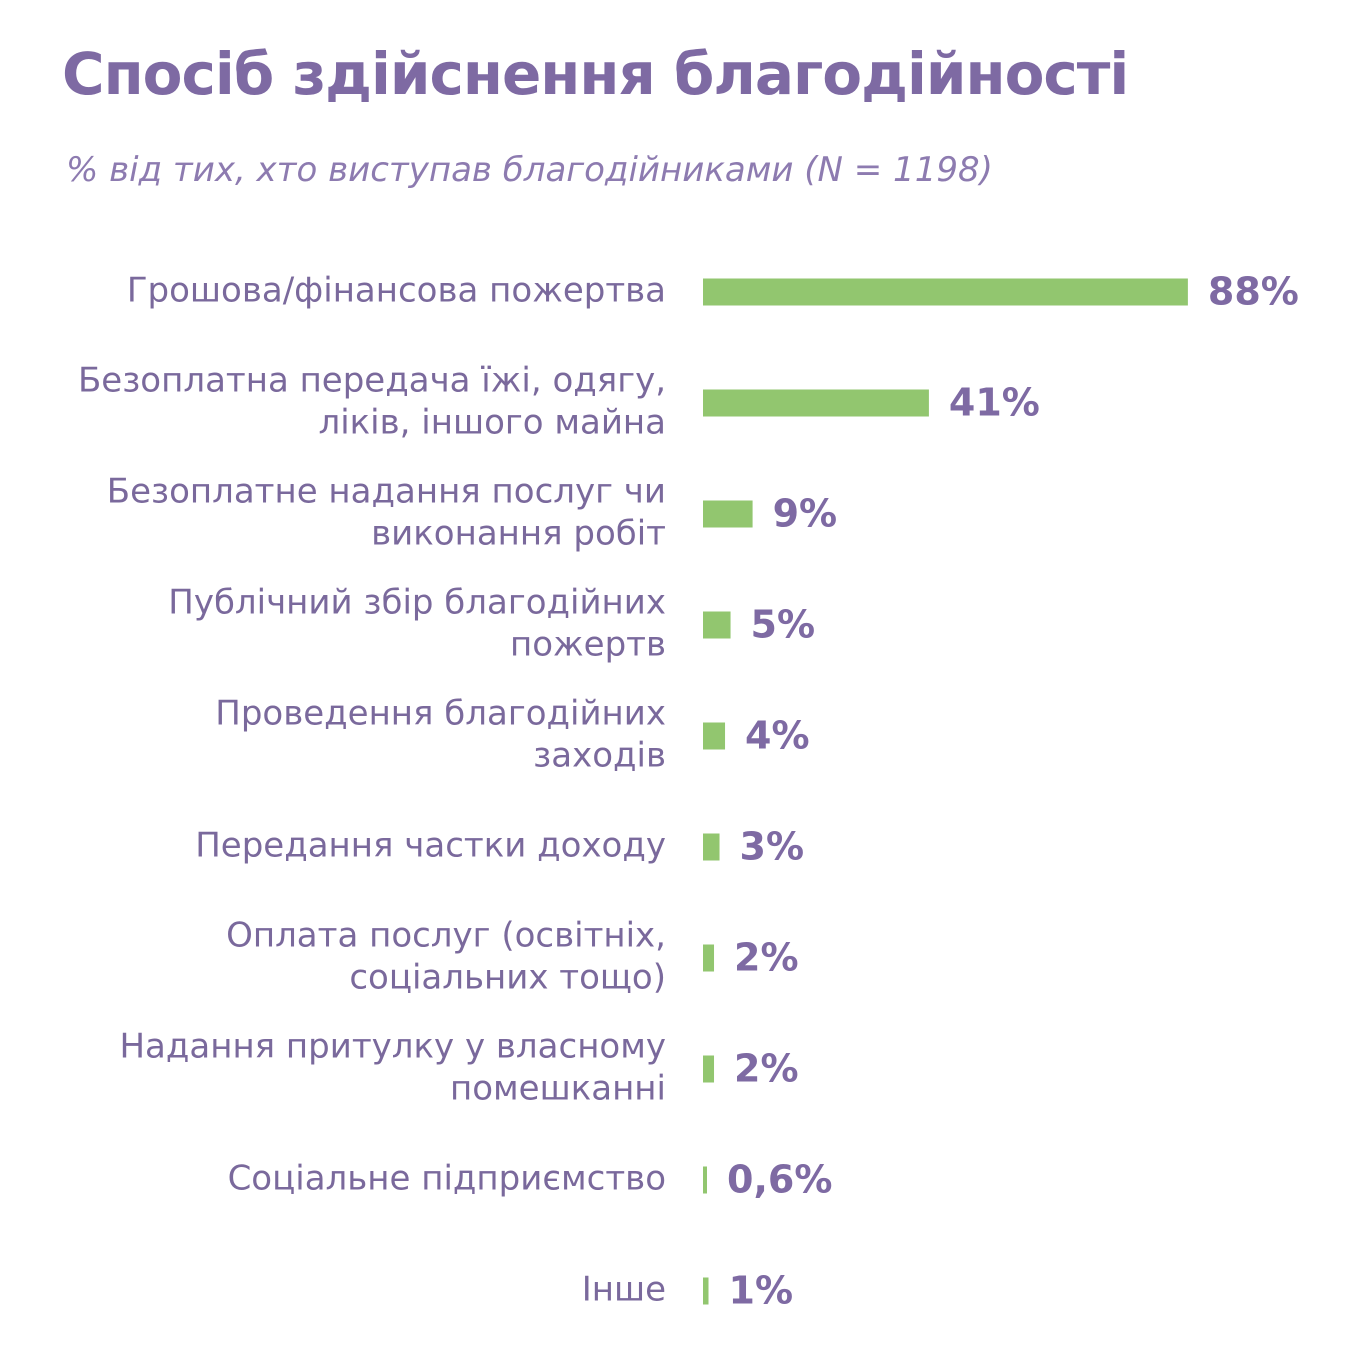 Image resolution: width=1372 pixels, height=1354 pixels. Describe the element at coordinates (772, 847) in the screenshot. I see `value-label: 3%` at that location.